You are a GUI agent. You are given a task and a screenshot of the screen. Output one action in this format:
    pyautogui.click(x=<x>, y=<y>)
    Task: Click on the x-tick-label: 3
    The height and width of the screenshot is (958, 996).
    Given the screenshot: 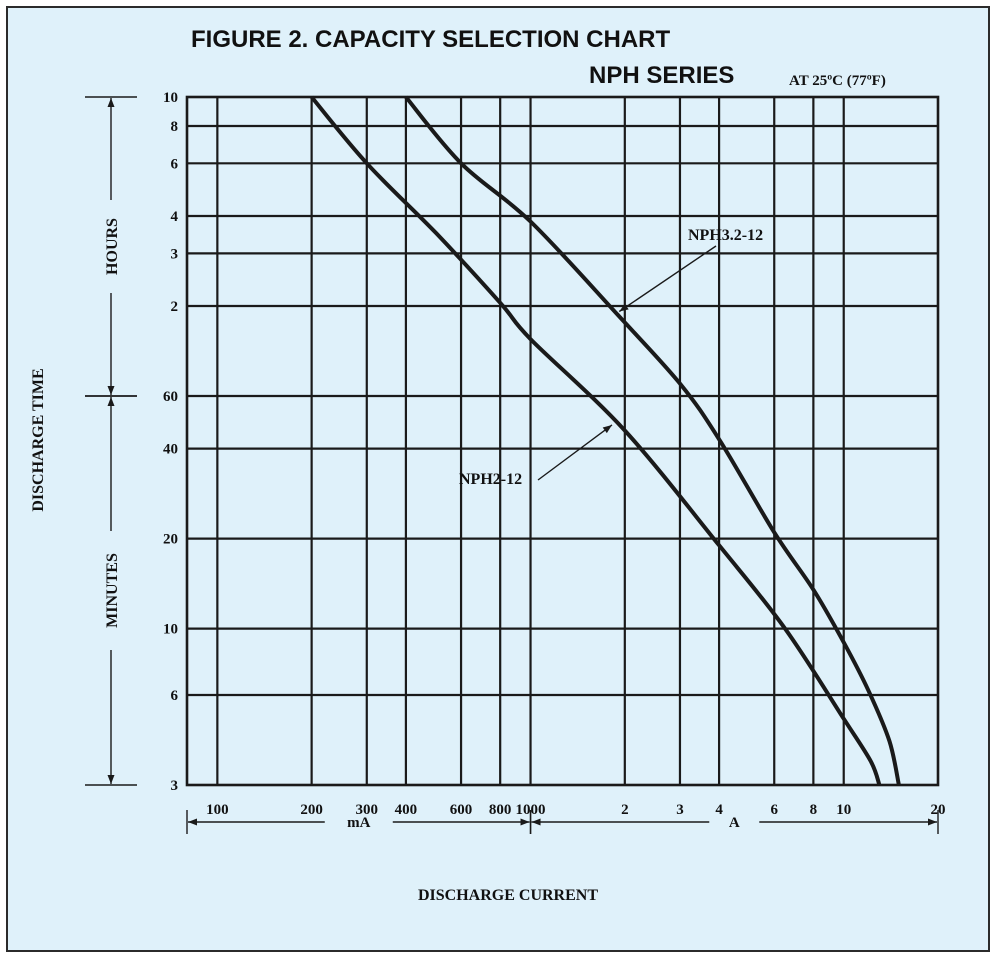 What is the action you would take?
    pyautogui.click(x=680, y=810)
    